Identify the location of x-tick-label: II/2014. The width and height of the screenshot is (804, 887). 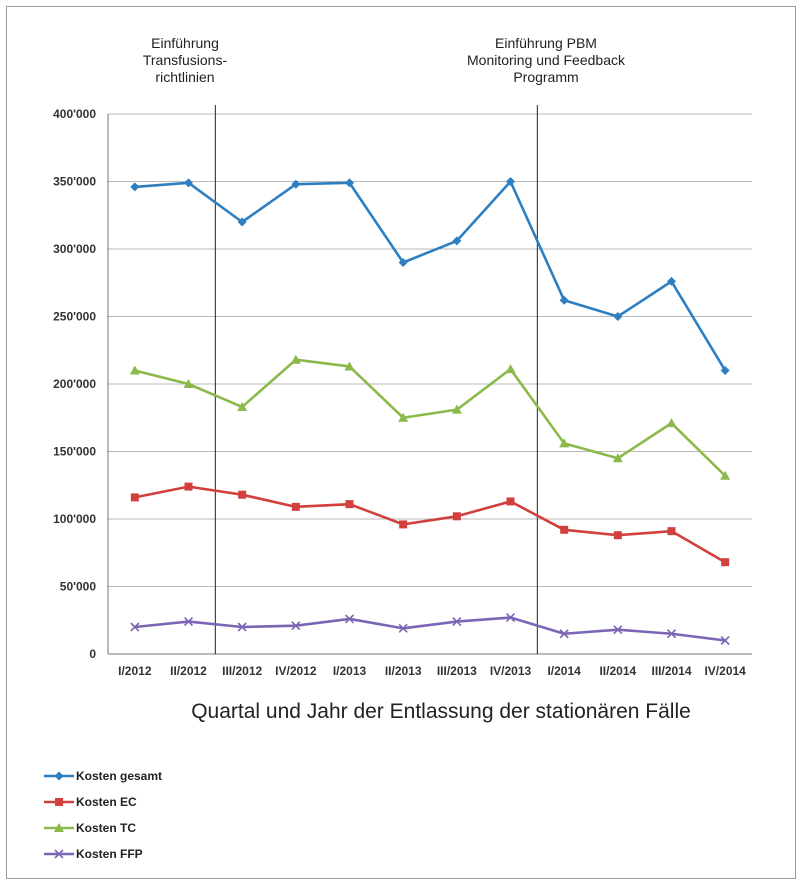
(617, 671).